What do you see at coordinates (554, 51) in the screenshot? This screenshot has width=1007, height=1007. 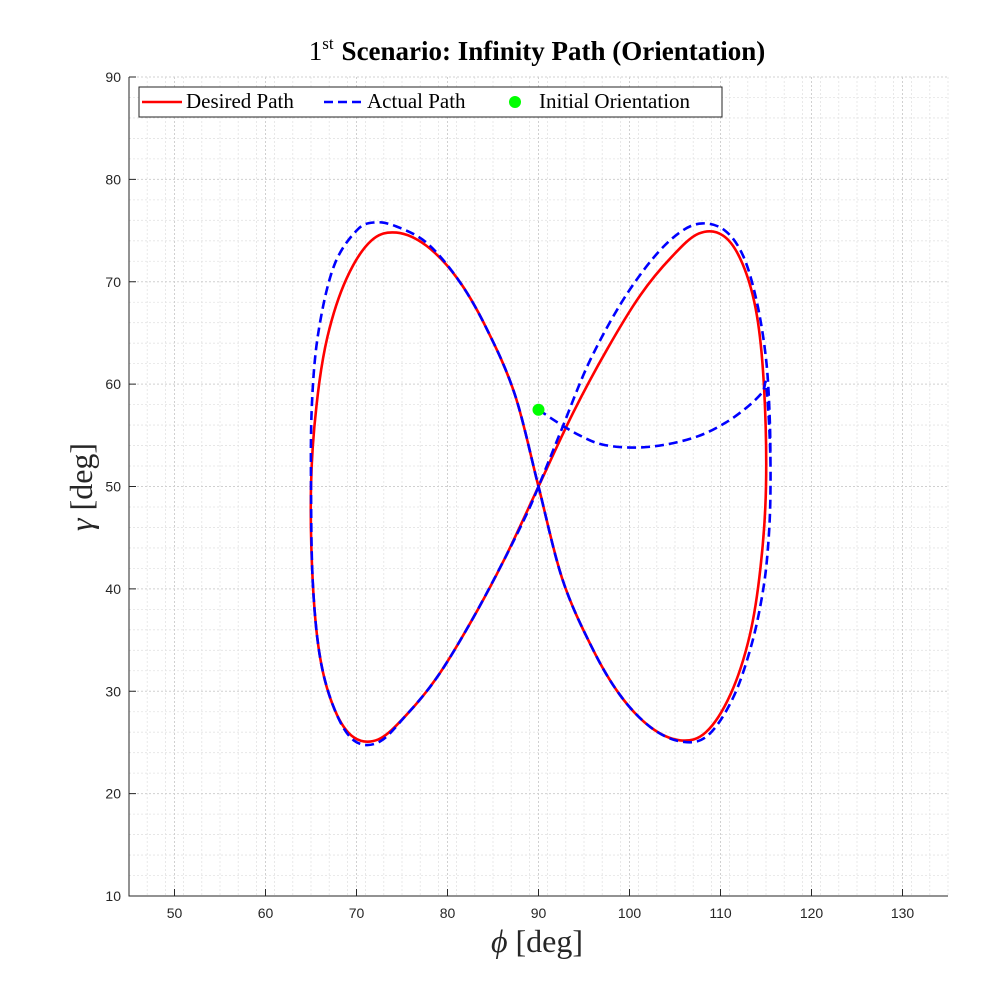 I see `title-text: Scenario: Infinity Path (Orientation)` at bounding box center [554, 51].